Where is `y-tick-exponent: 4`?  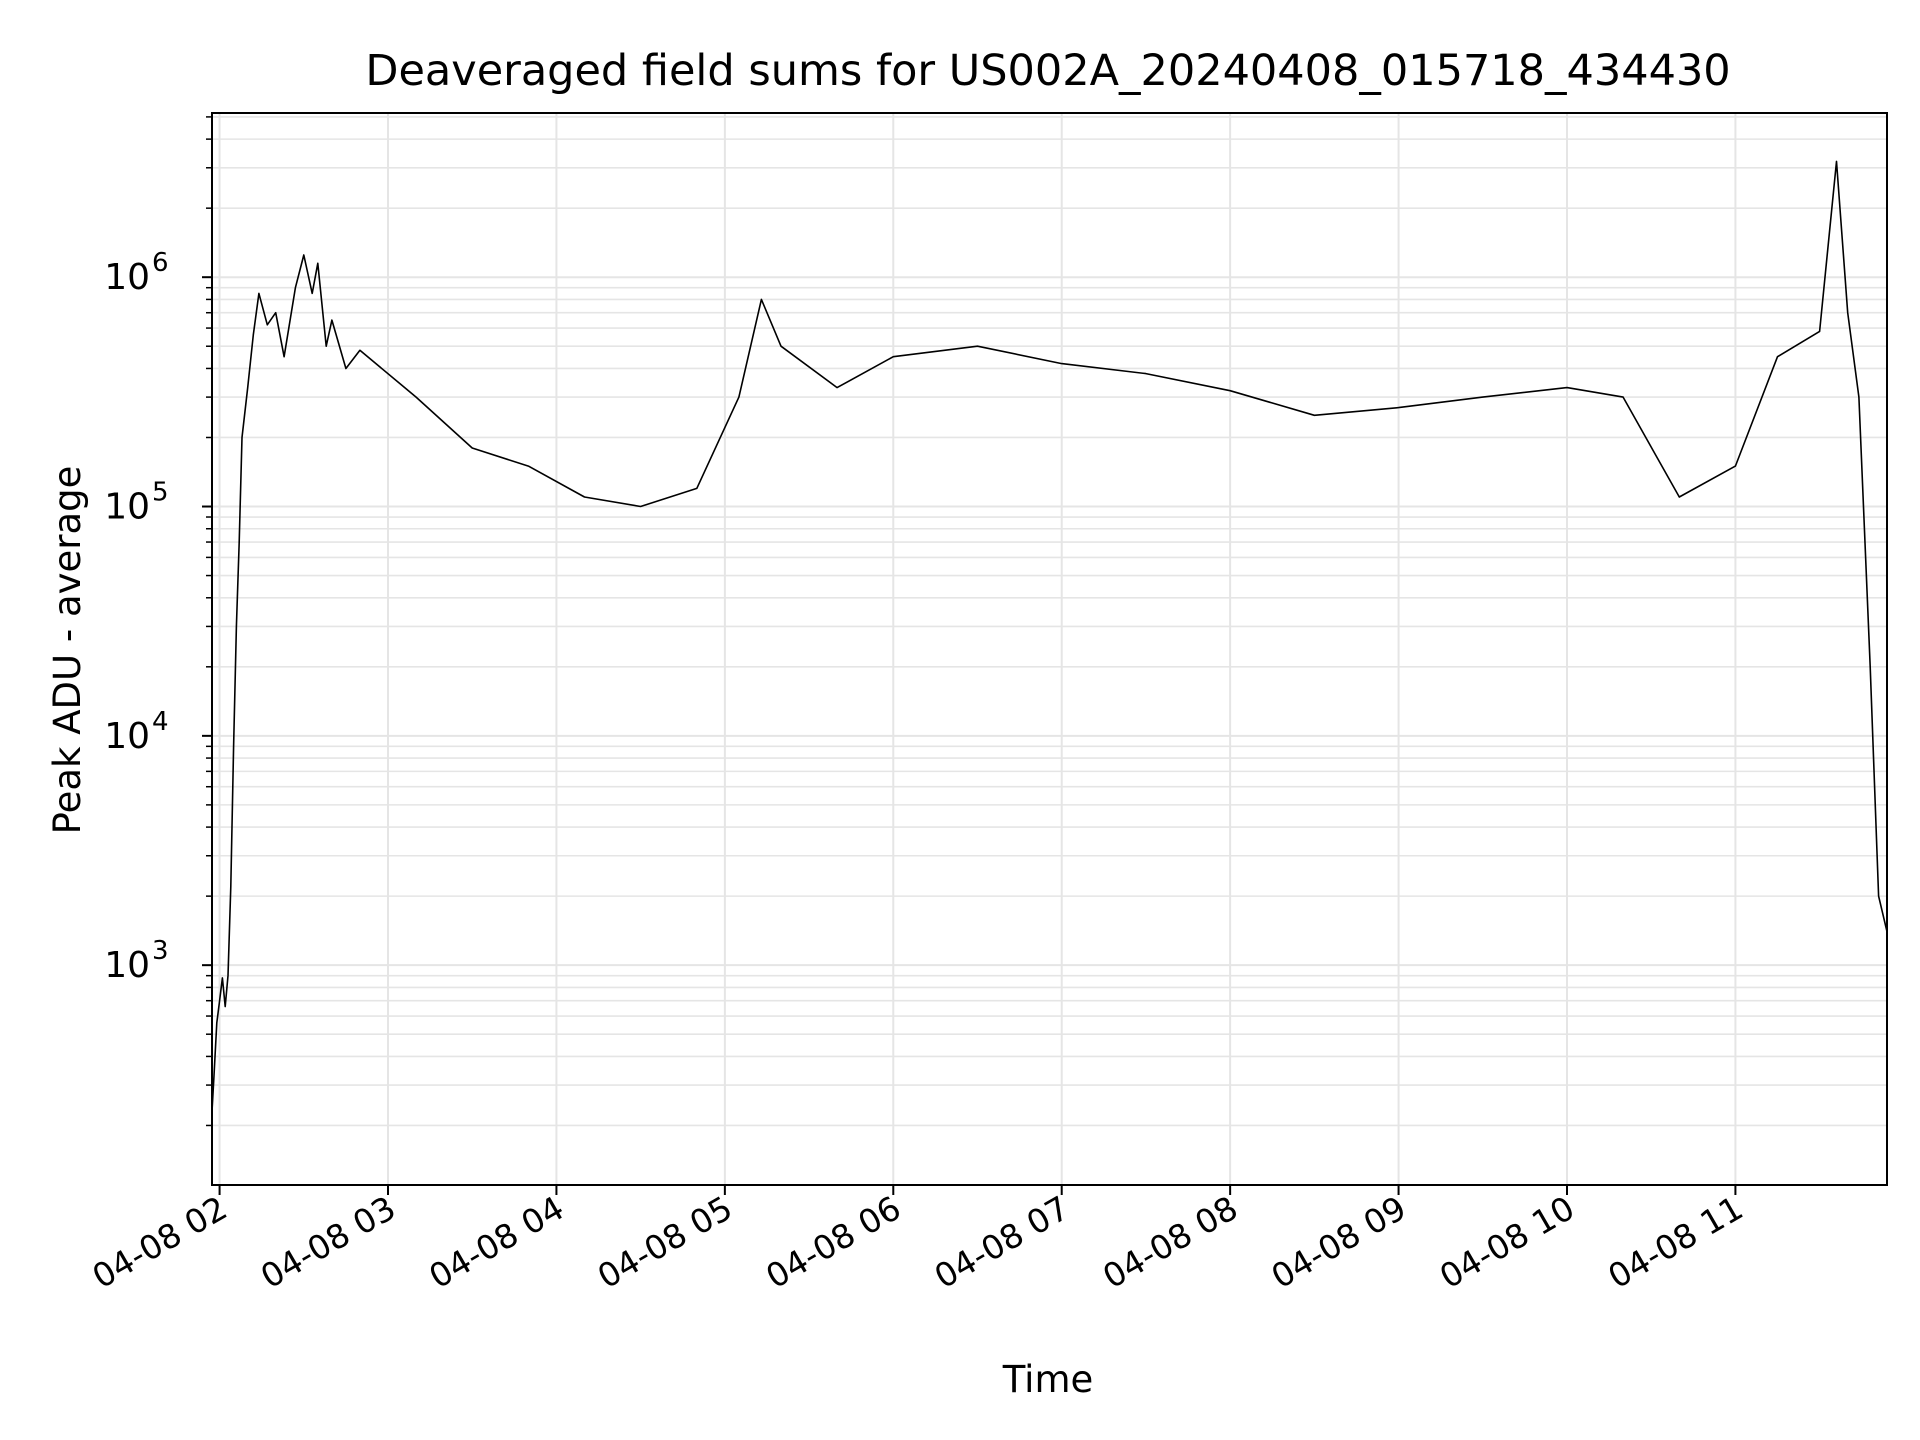 y-tick-exponent: 4 is located at coordinates (160, 722).